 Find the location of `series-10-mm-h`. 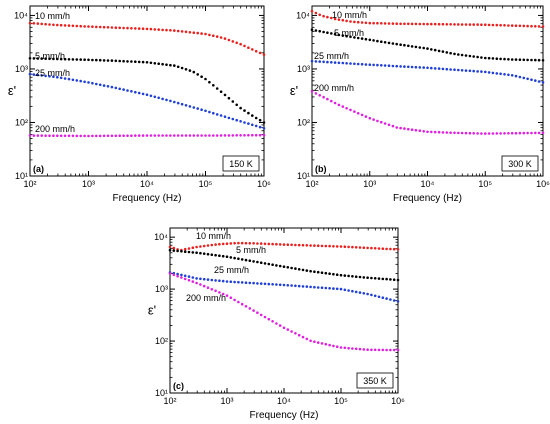

series-10-mm-h is located at coordinates (284, 246).